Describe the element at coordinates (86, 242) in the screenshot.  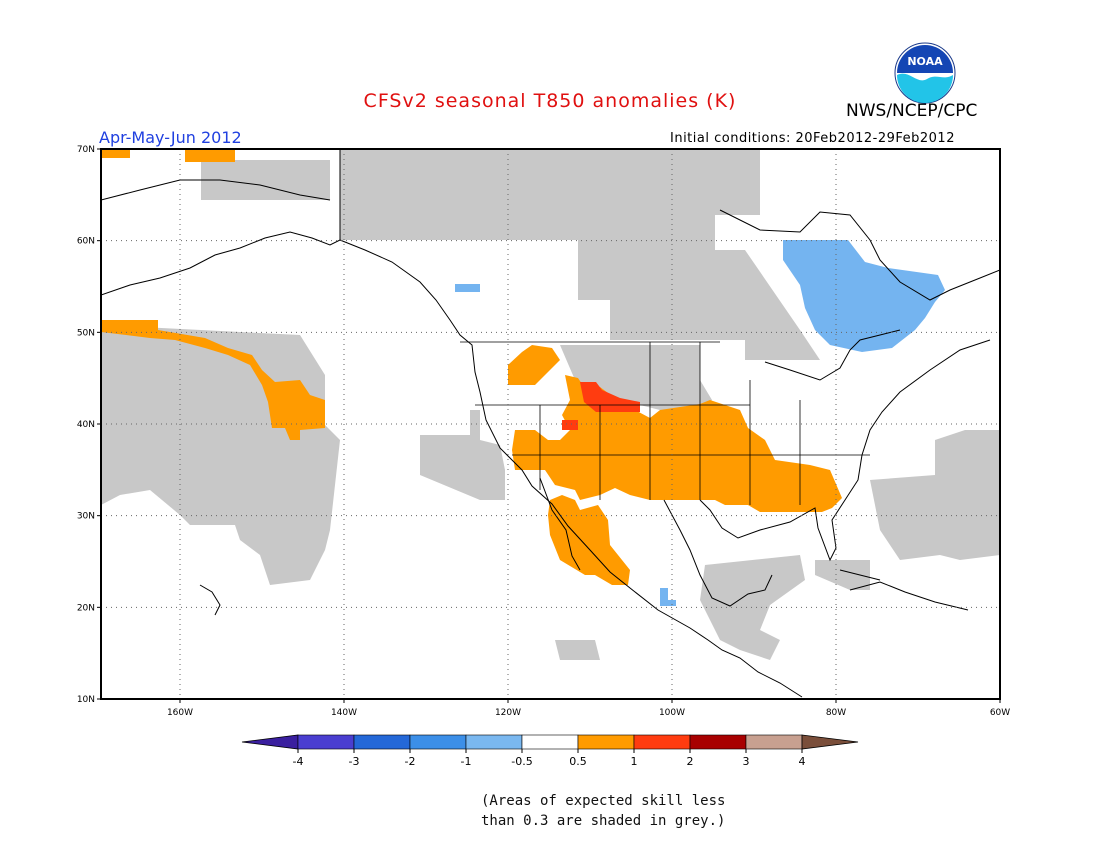
I see `lat-label: 60N` at that location.